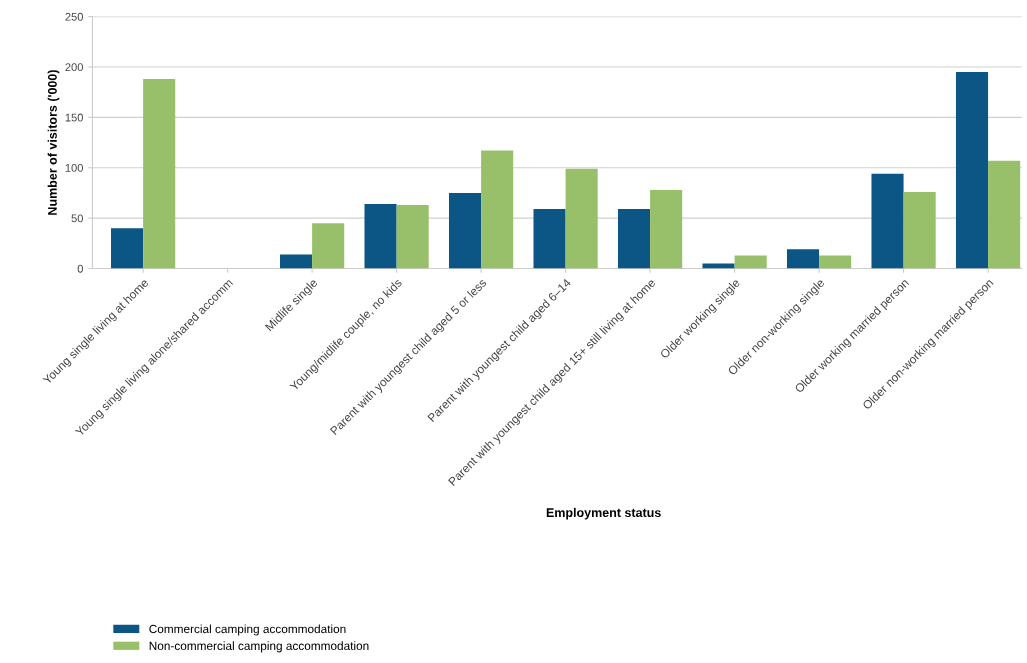 The image size is (1027, 663). Describe the element at coordinates (247, 630) in the screenshot. I see `legend-label: Commercial camping accommodation` at that location.